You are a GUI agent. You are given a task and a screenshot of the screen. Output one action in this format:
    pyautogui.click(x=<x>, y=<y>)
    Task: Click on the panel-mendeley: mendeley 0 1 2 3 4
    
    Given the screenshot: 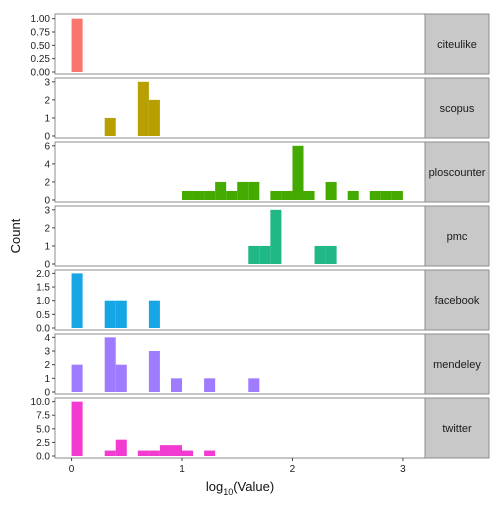 What is the action you would take?
    pyautogui.click(x=267, y=366)
    